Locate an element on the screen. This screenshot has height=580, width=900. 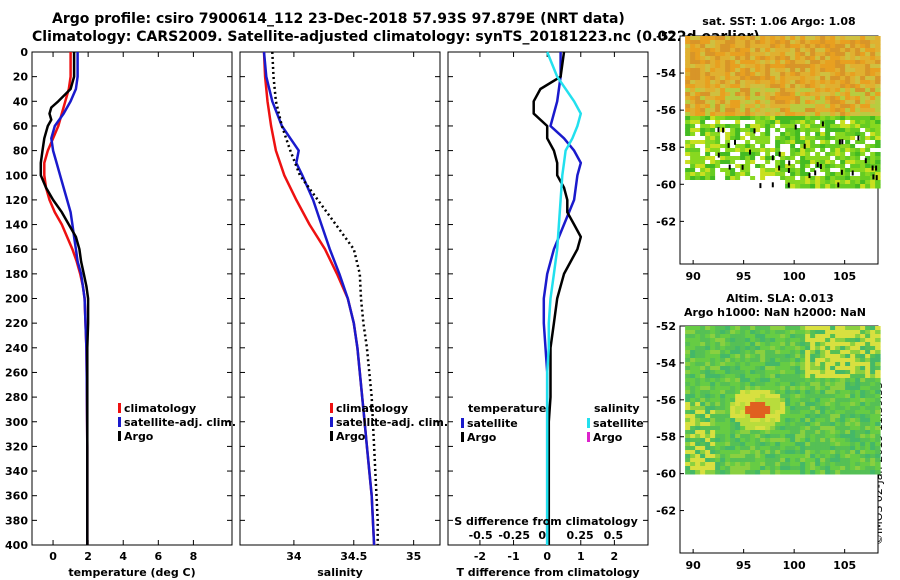
depth-tick-label: 320 is located at coordinates (16, 446).